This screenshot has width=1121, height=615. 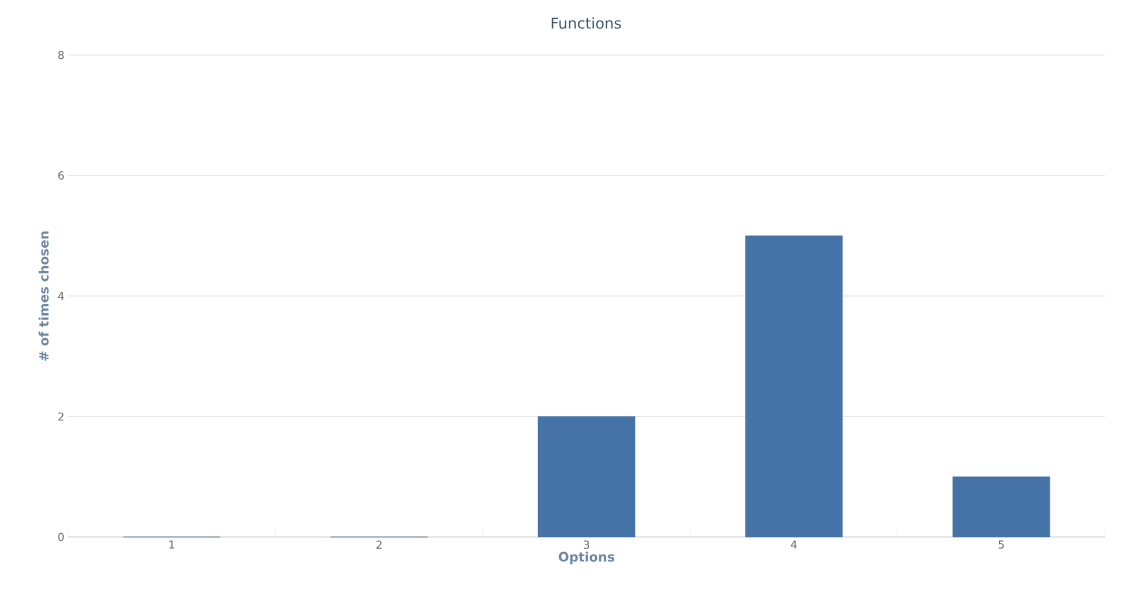 I want to click on x-tick-label: 1, so click(x=172, y=544).